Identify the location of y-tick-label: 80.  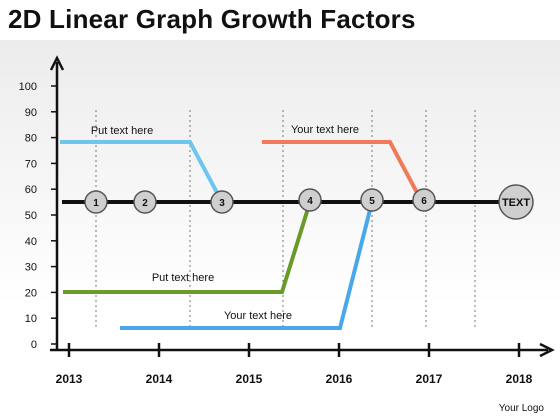
(31, 139).